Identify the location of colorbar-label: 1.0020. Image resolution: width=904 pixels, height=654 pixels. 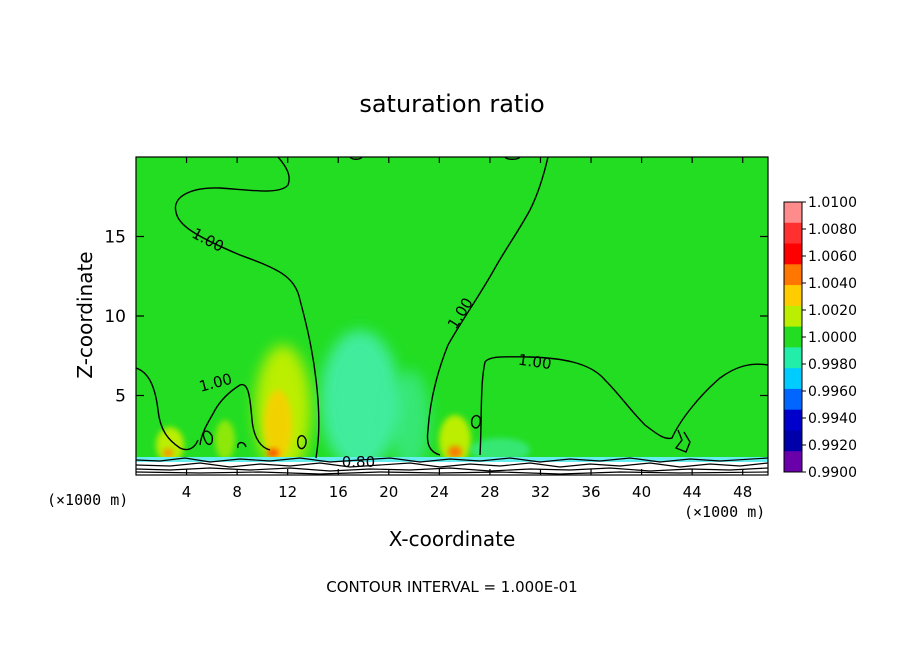
(832, 311).